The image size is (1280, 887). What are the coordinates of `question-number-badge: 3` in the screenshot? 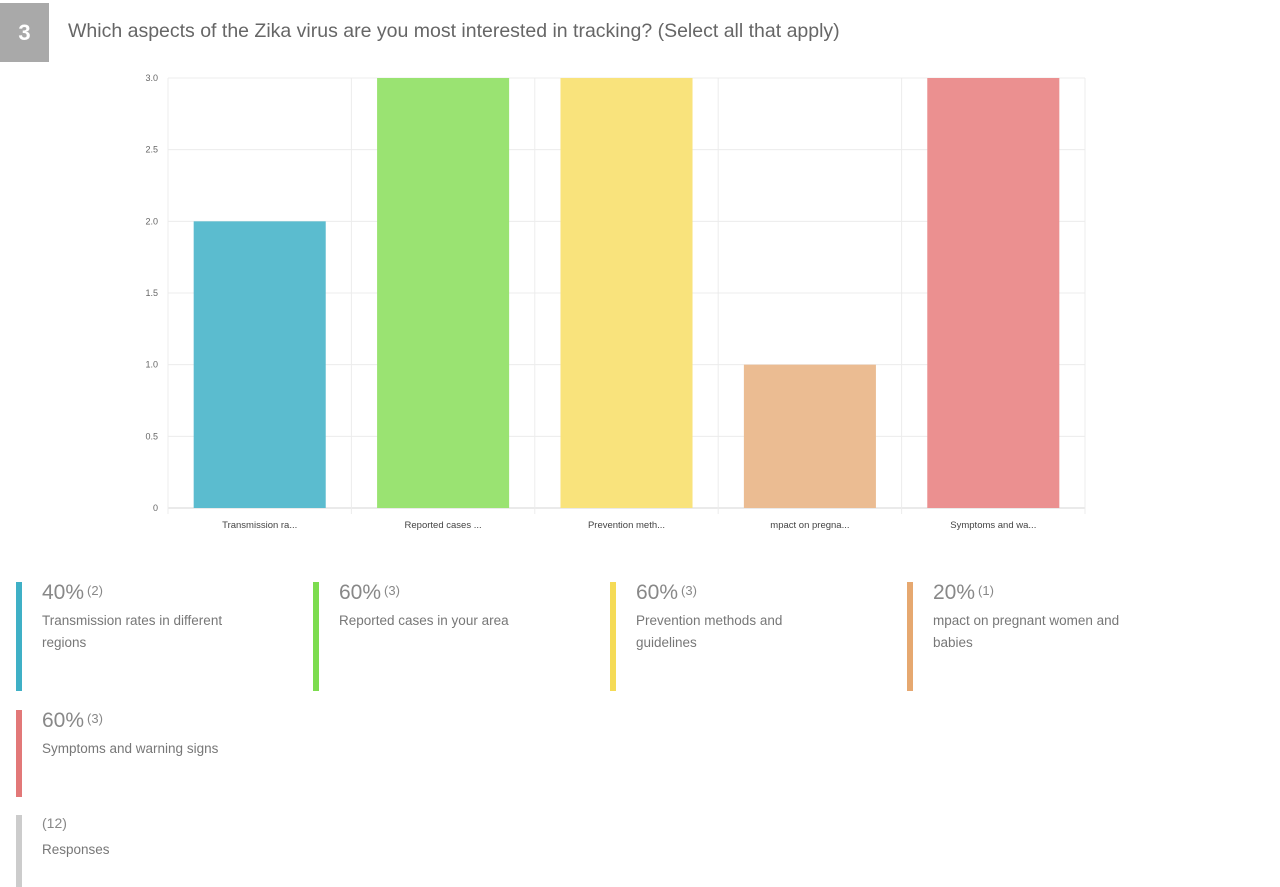 It's located at (24, 32).